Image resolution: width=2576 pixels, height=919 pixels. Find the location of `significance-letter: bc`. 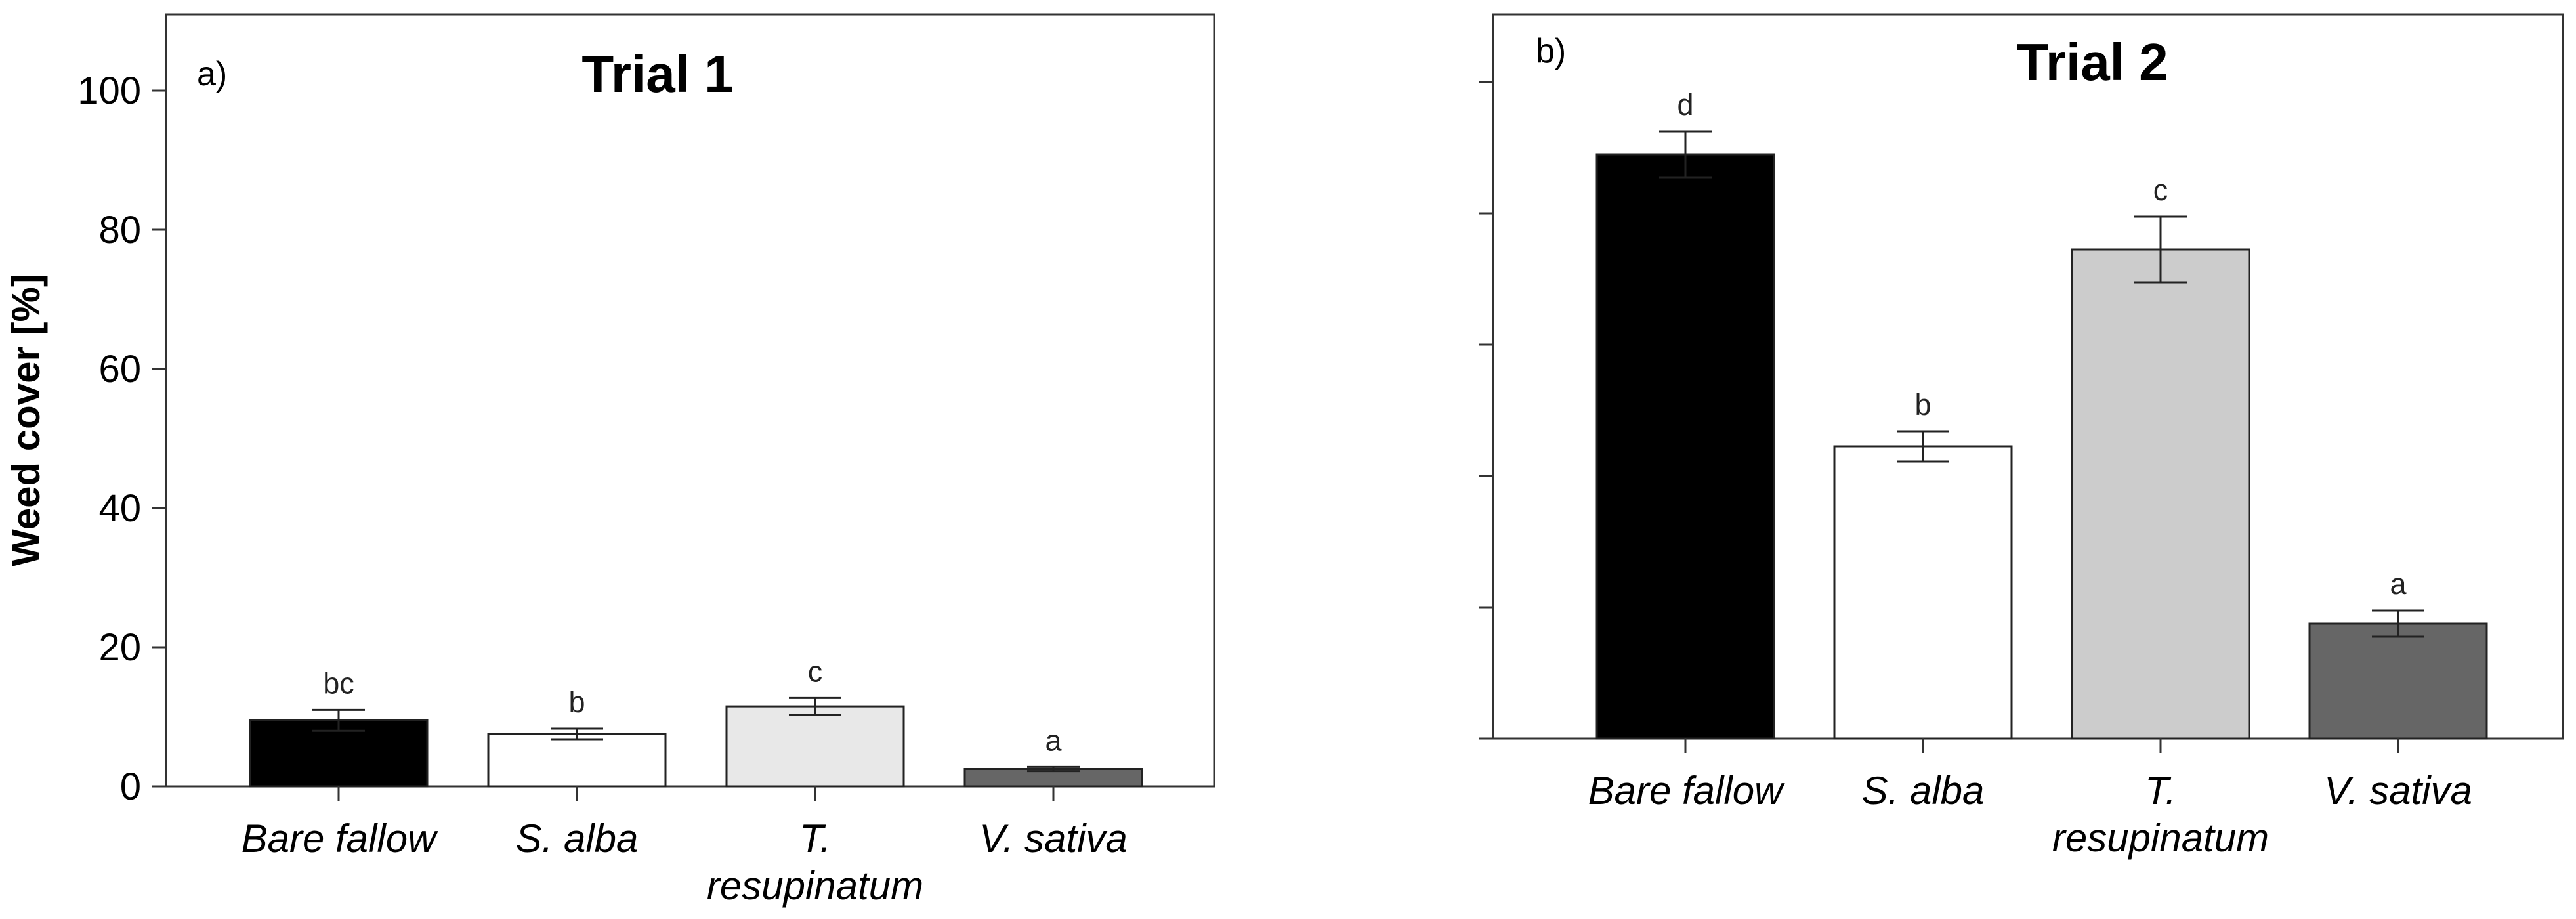

significance-letter: bc is located at coordinates (338, 683).